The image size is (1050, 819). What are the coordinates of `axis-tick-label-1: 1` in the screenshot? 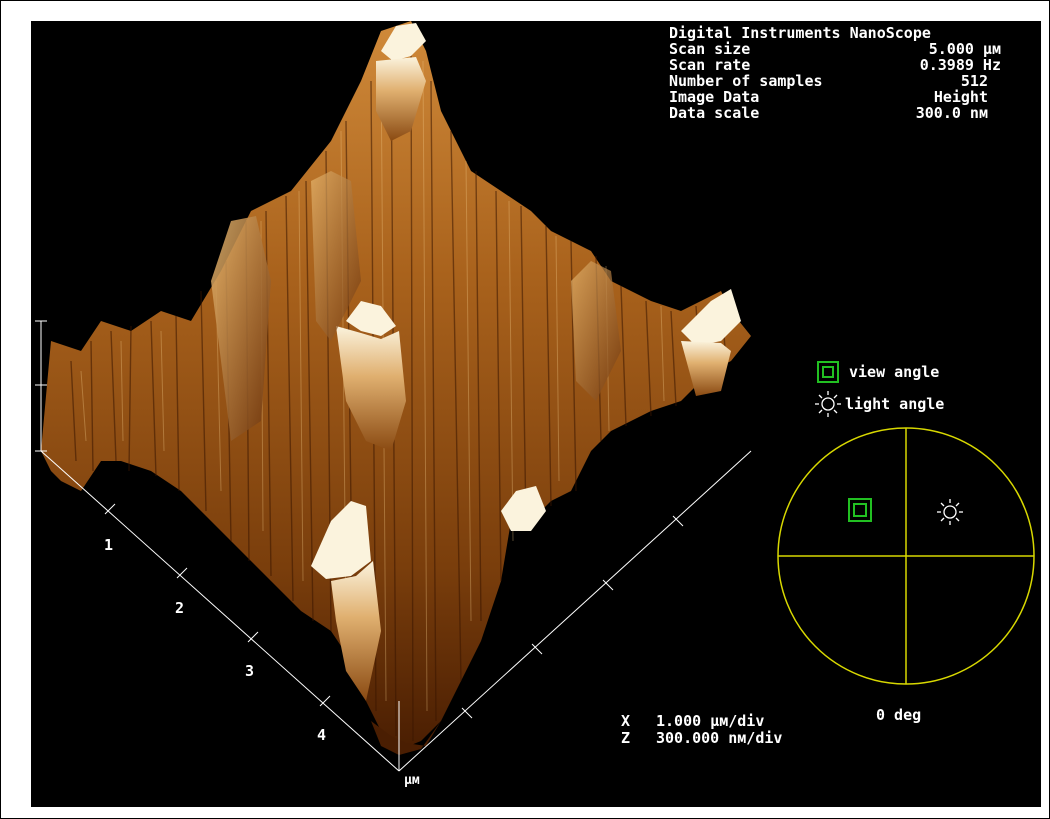 It's located at (109, 545).